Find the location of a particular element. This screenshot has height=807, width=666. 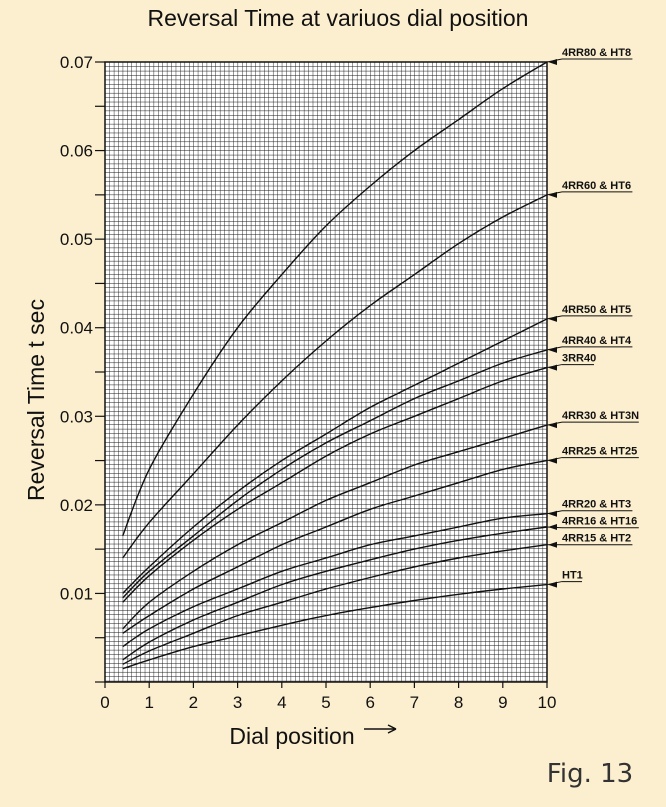

y-tick-label: 0.02 is located at coordinates (76, 505).